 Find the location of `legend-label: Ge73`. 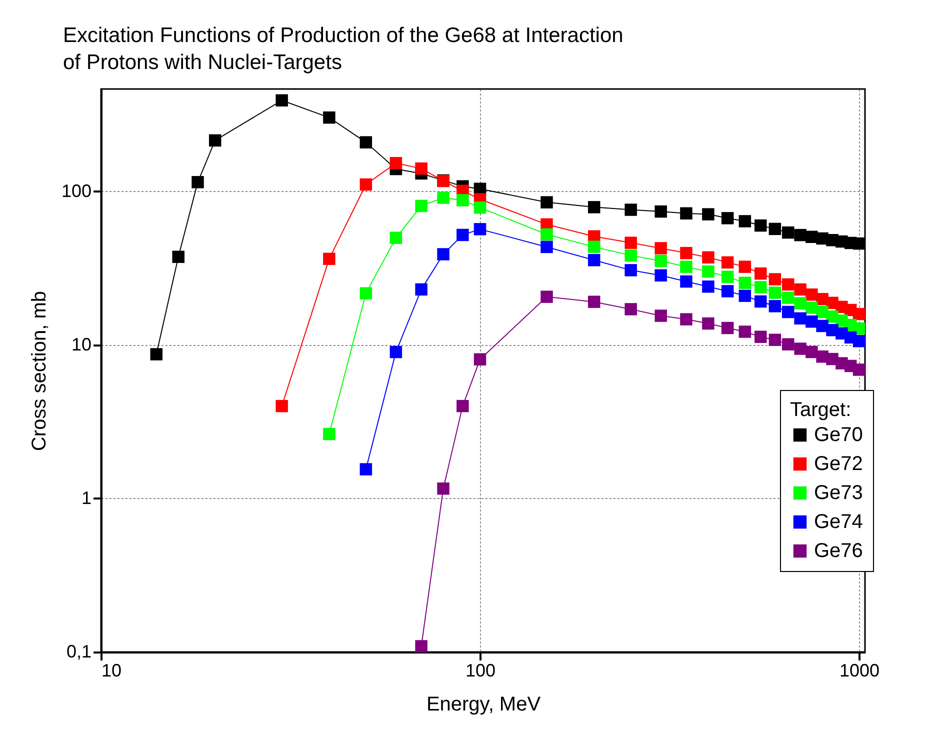

legend-label: Ge73 is located at coordinates (838, 493).